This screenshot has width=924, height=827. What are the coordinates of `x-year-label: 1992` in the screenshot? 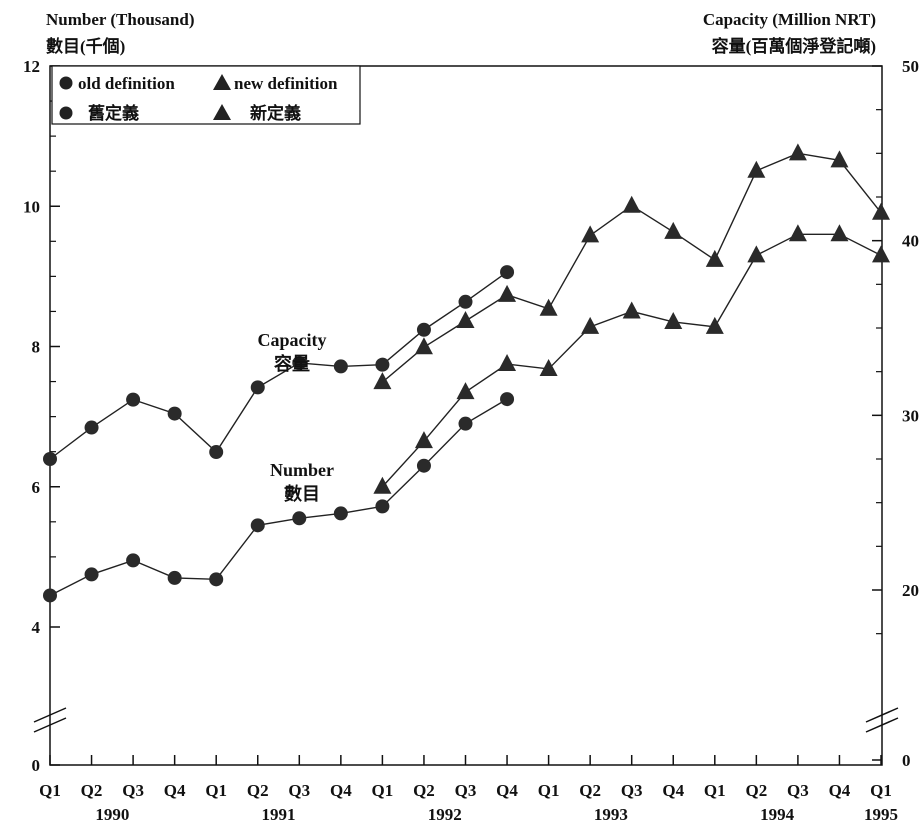 It's located at (445, 814).